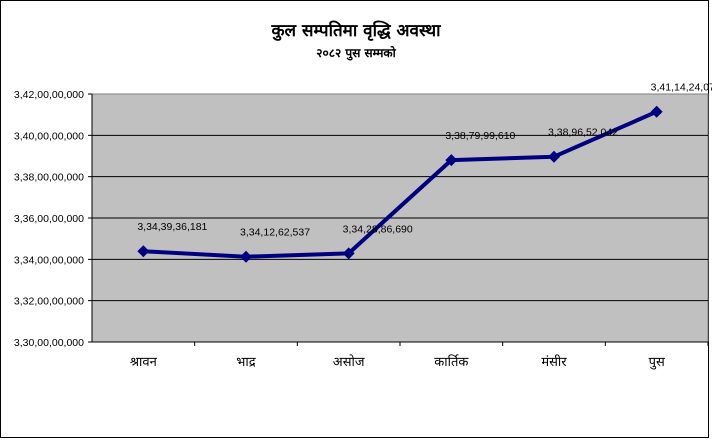 This screenshot has width=712, height=442. Describe the element at coordinates (49, 178) in the screenshot. I see `y-tick-label: 3,38,00,00,000` at that location.